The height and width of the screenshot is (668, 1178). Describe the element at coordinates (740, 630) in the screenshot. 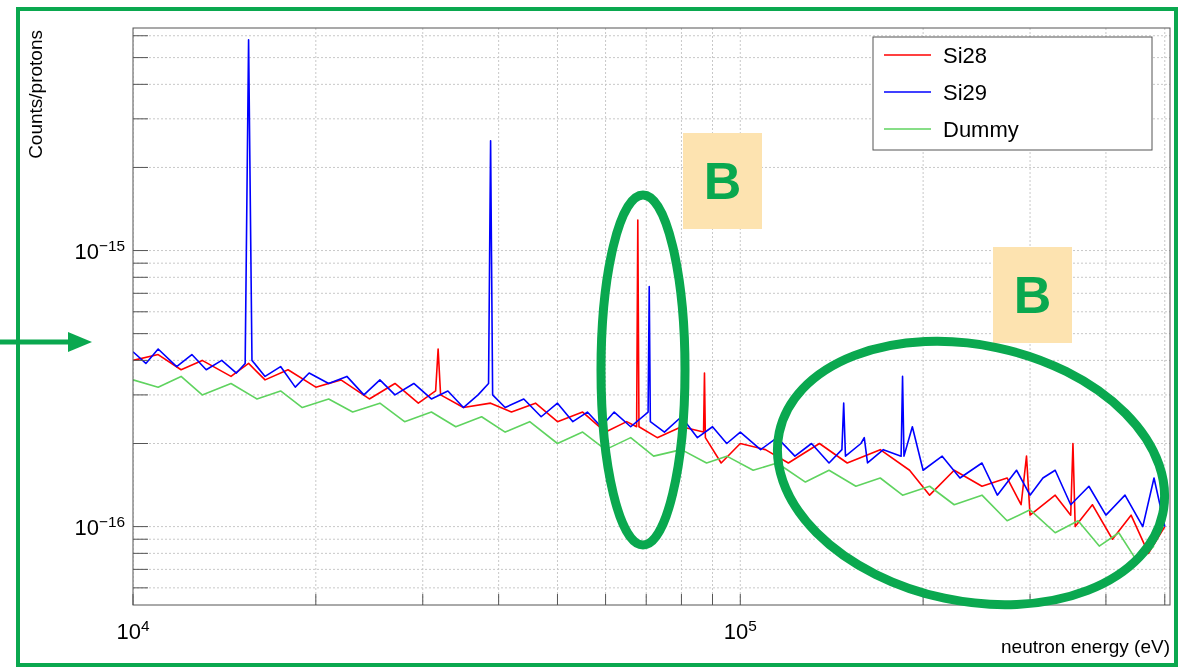

I see `x-tick-label: 10$^{5}$` at that location.